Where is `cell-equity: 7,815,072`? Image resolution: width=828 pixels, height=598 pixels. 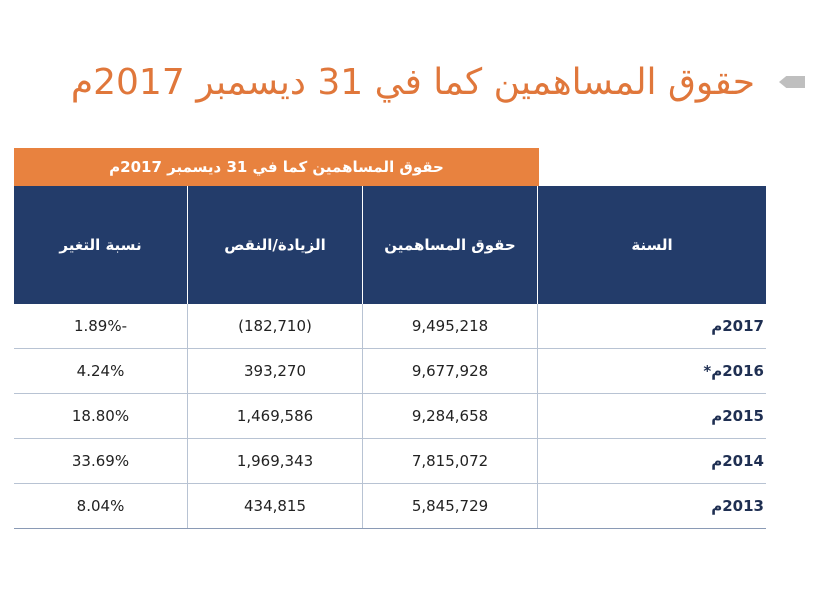 cell-equity: 7,815,072 is located at coordinates (450, 461).